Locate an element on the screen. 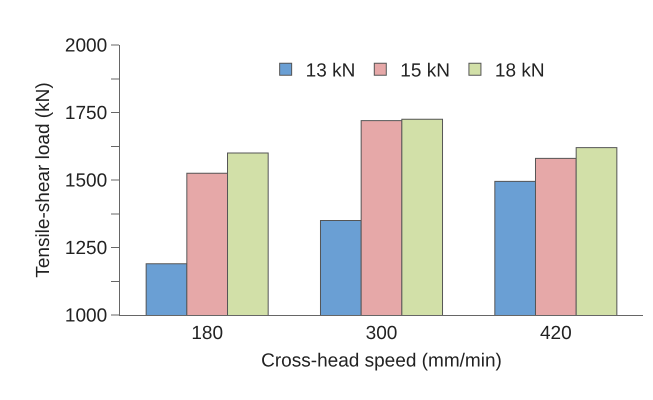 This screenshot has width=653, height=400. x-tick-label: 300 is located at coordinates (382, 333).